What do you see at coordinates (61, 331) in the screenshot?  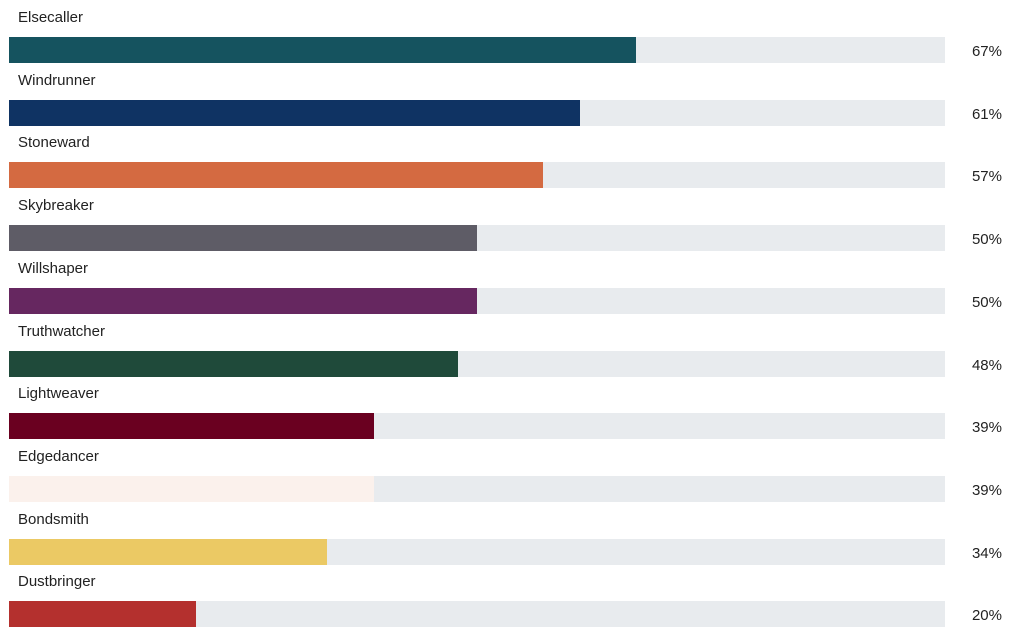 I see `bar-label: Truthwatcher` at bounding box center [61, 331].